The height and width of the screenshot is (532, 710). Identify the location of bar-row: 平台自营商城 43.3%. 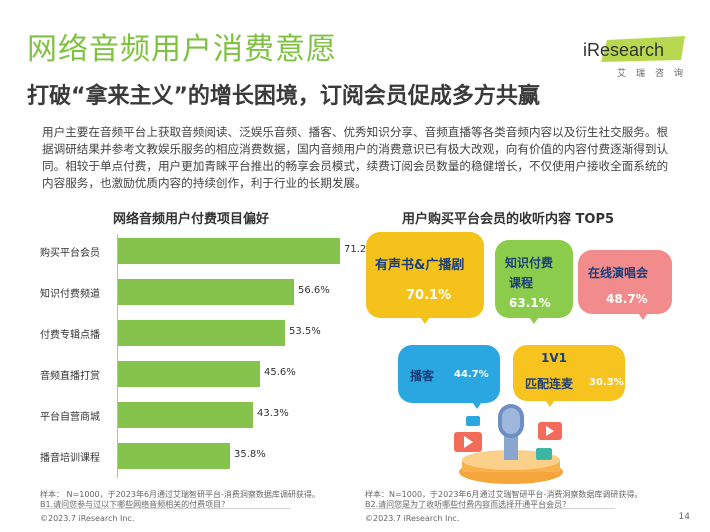
(200, 415).